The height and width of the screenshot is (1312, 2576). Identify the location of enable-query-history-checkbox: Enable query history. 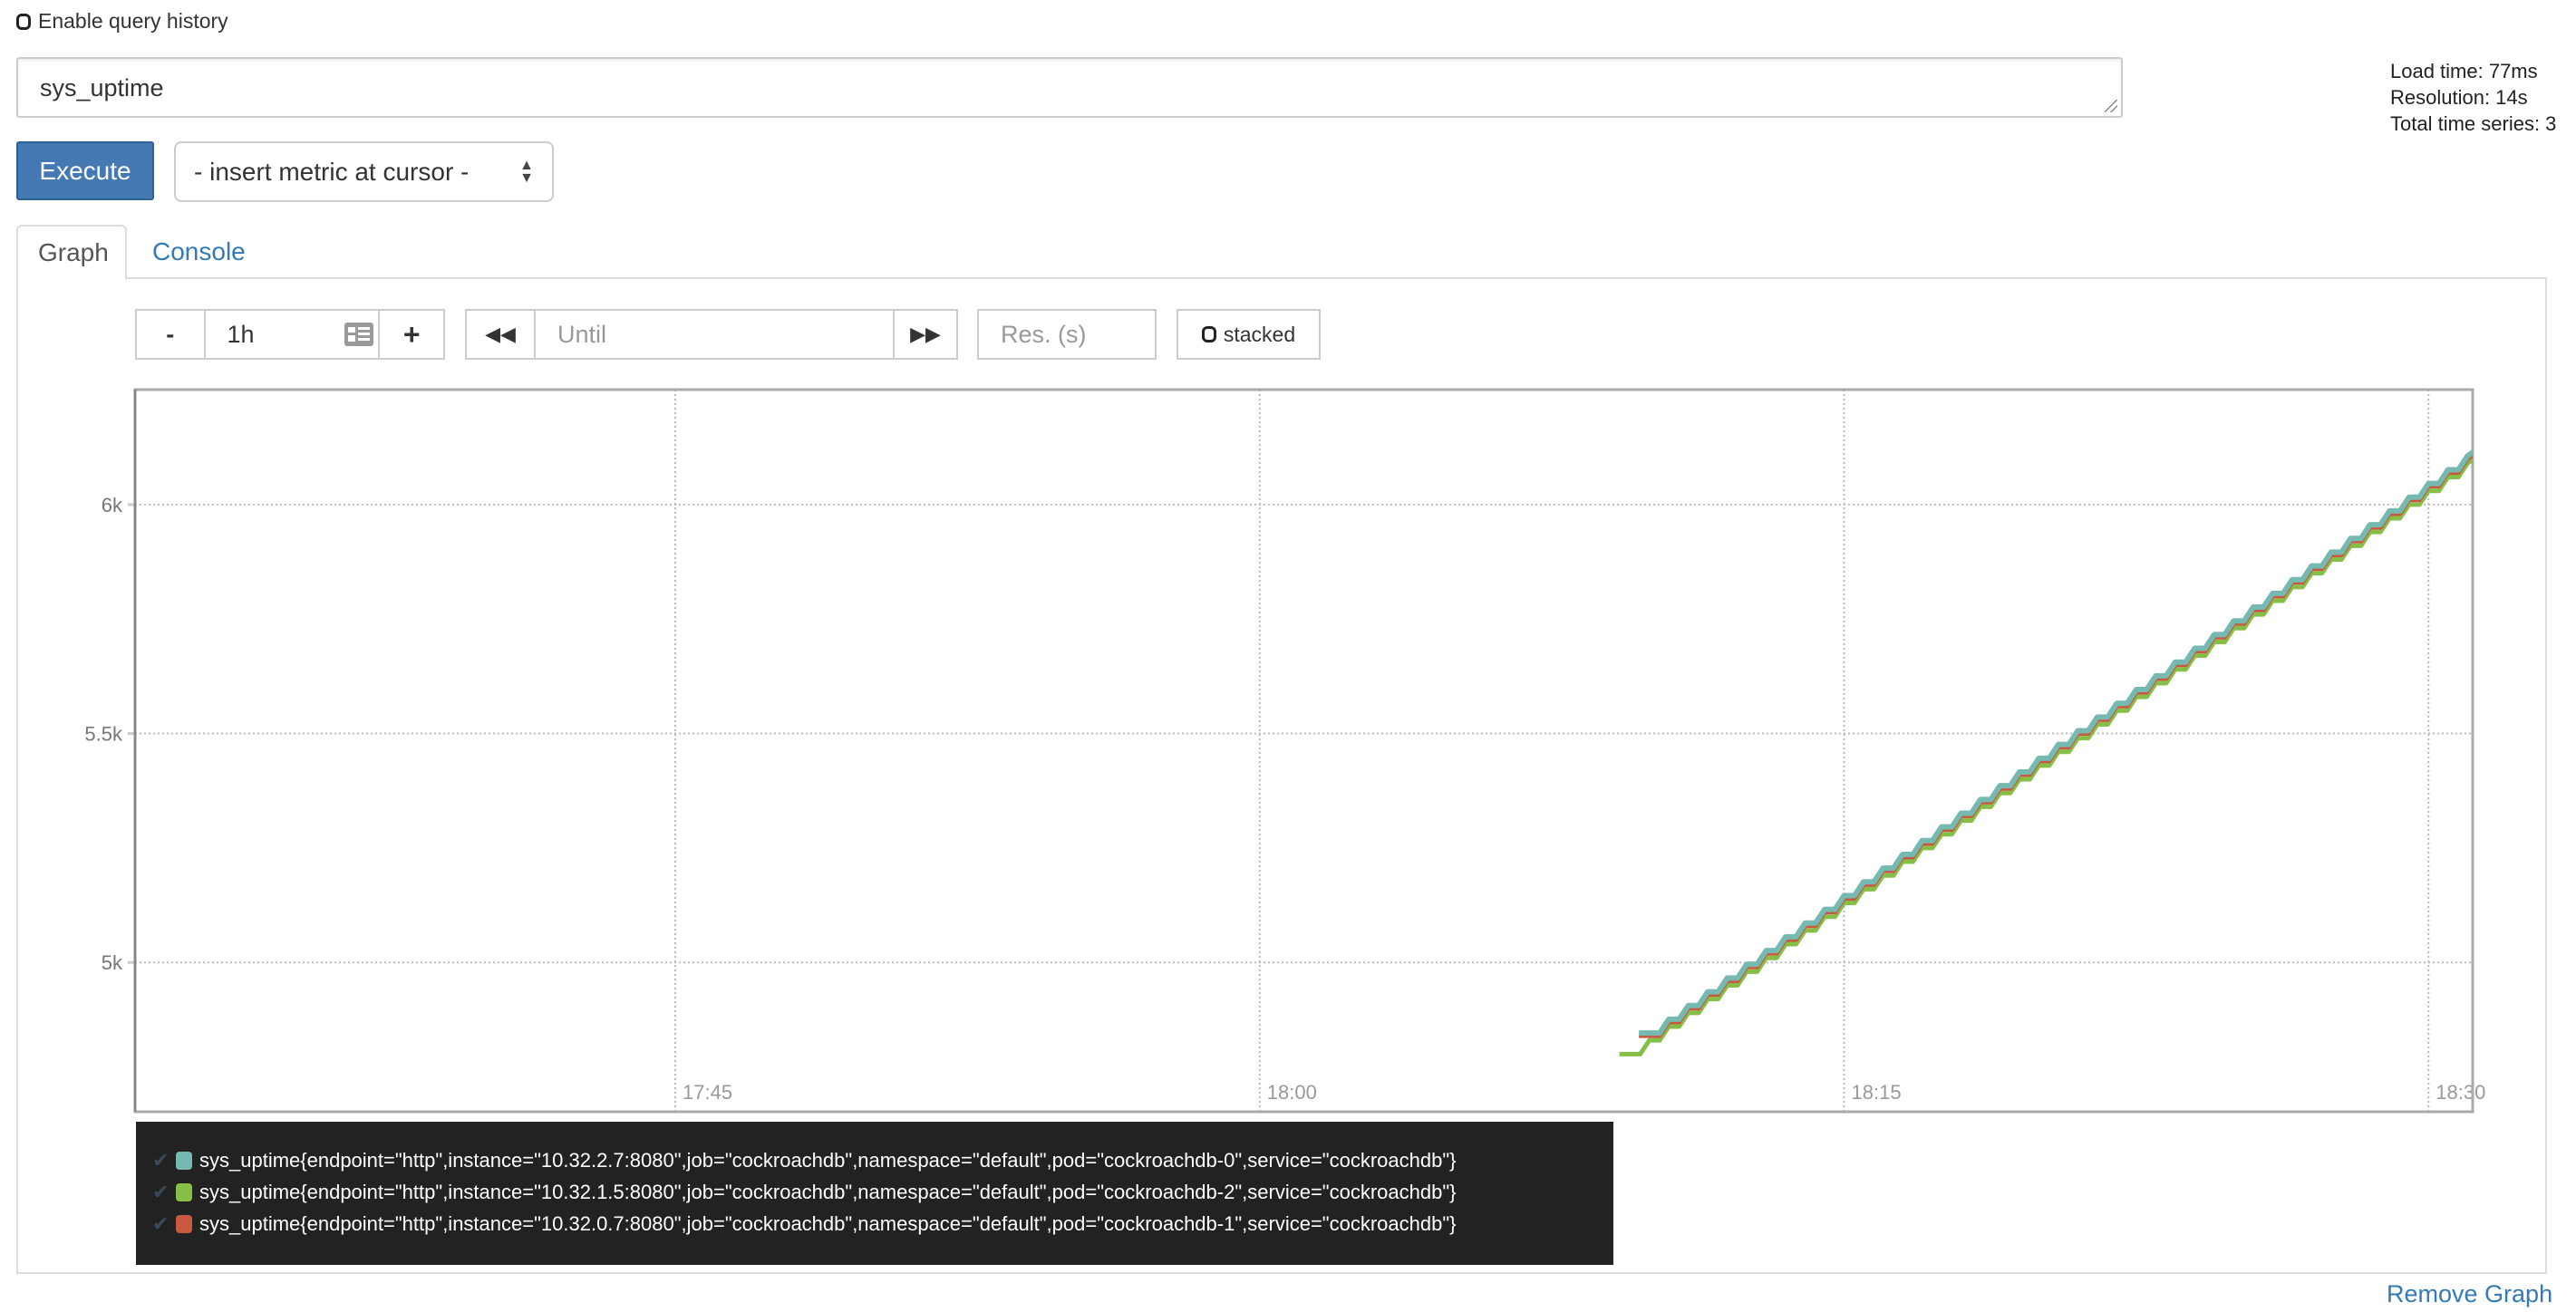
(122, 22).